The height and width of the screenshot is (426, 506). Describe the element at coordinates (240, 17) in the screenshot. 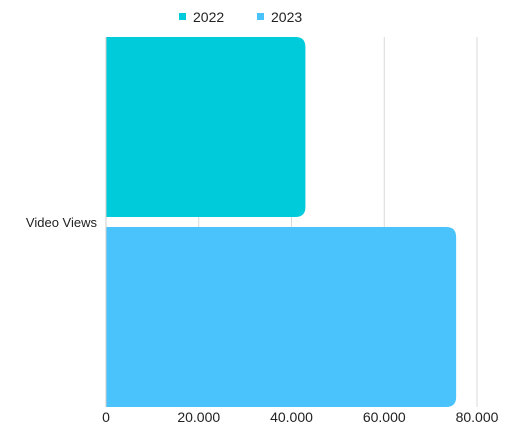

I see `legend: 2022 2023` at that location.